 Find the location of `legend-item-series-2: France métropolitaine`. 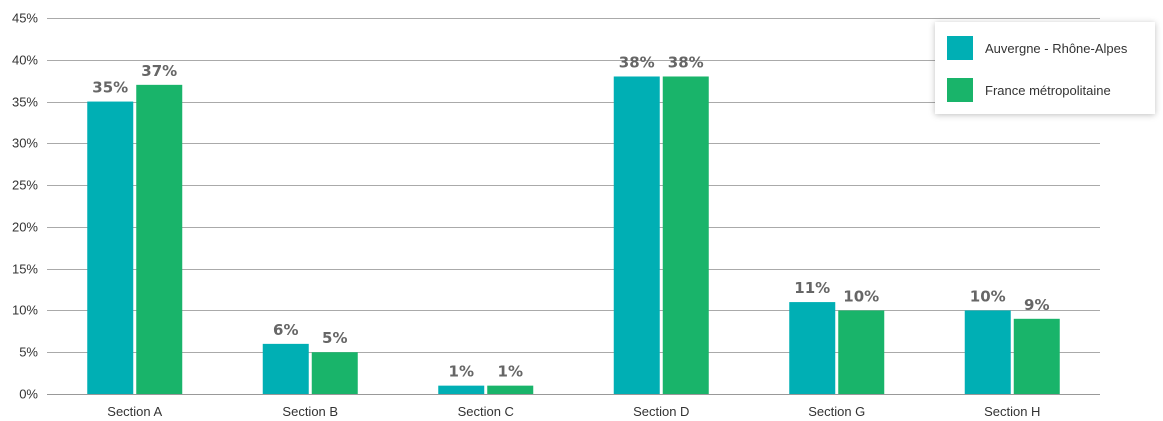

legend-item-series-2: France métropolitaine is located at coordinates (1029, 90).